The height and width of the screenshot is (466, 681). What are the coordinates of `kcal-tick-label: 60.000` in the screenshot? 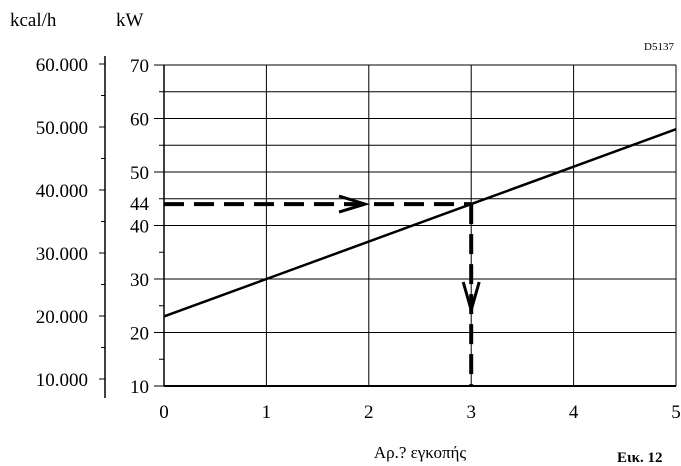 It's located at (62, 65).